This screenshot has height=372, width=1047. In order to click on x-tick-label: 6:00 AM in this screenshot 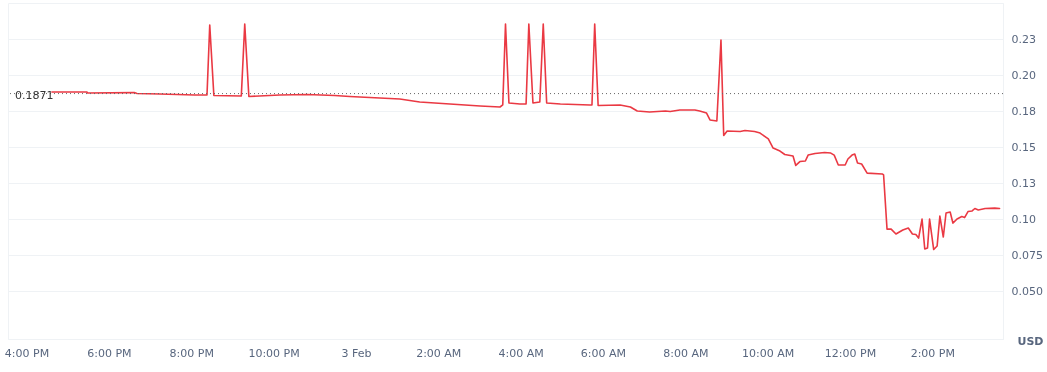, I will do `click(603, 353)`.